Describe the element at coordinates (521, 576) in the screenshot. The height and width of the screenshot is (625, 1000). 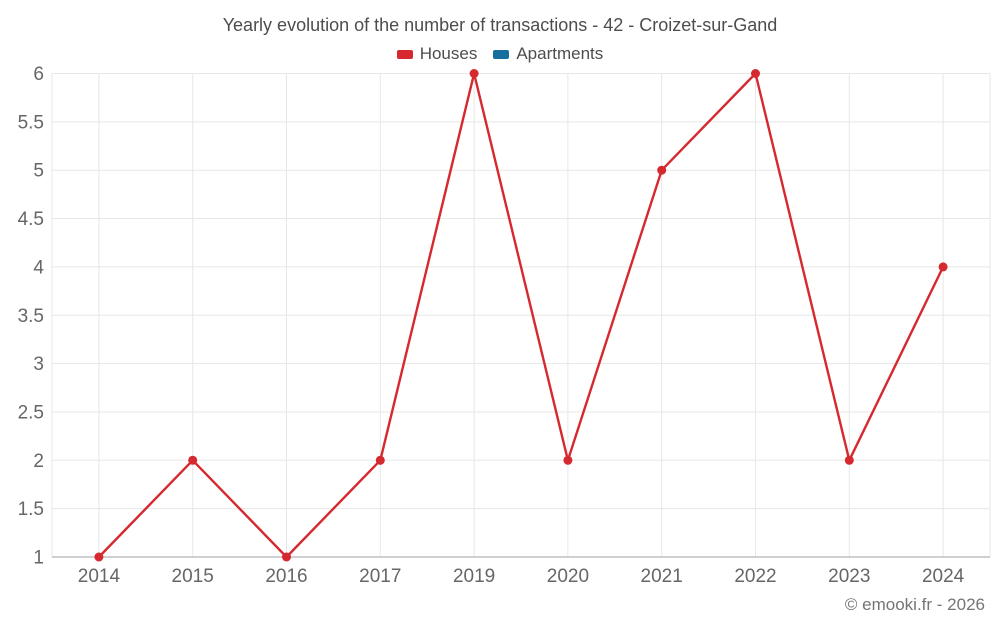
I see `x-axis-labels: 2014 2015 2016 2017 2019 2020 2021 2022 2023 2024` at that location.